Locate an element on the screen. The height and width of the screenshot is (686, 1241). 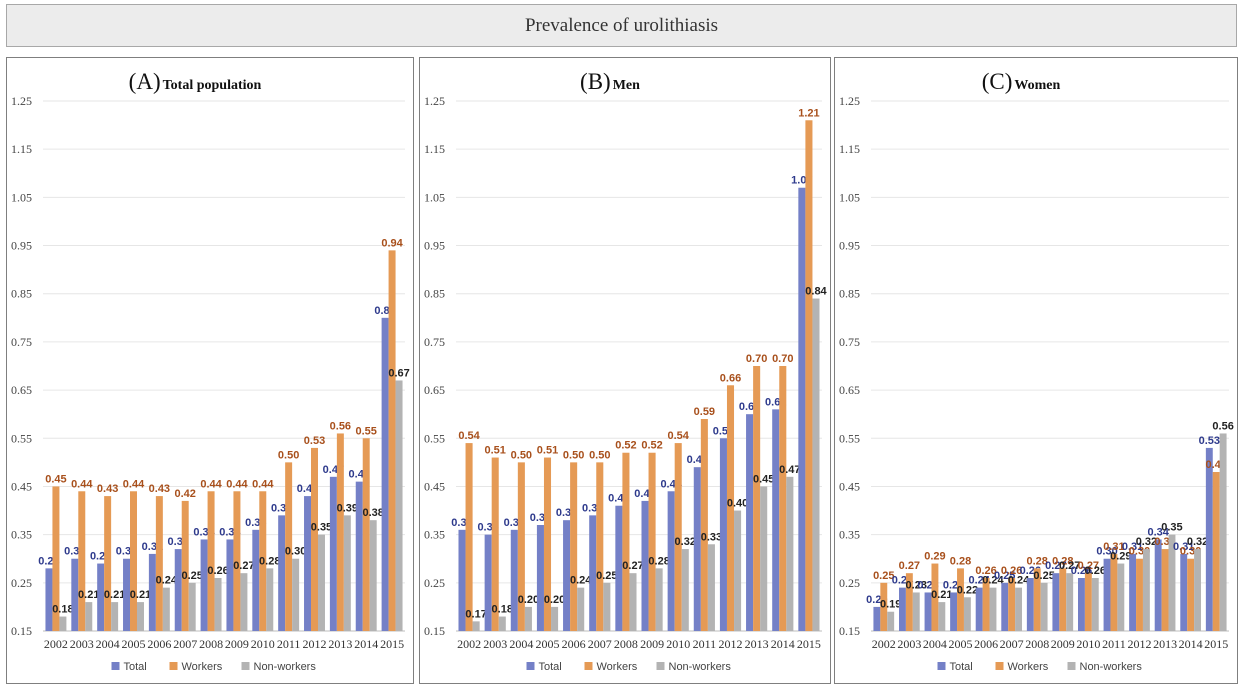
legend-swatch-total is located at coordinates (115, 666).